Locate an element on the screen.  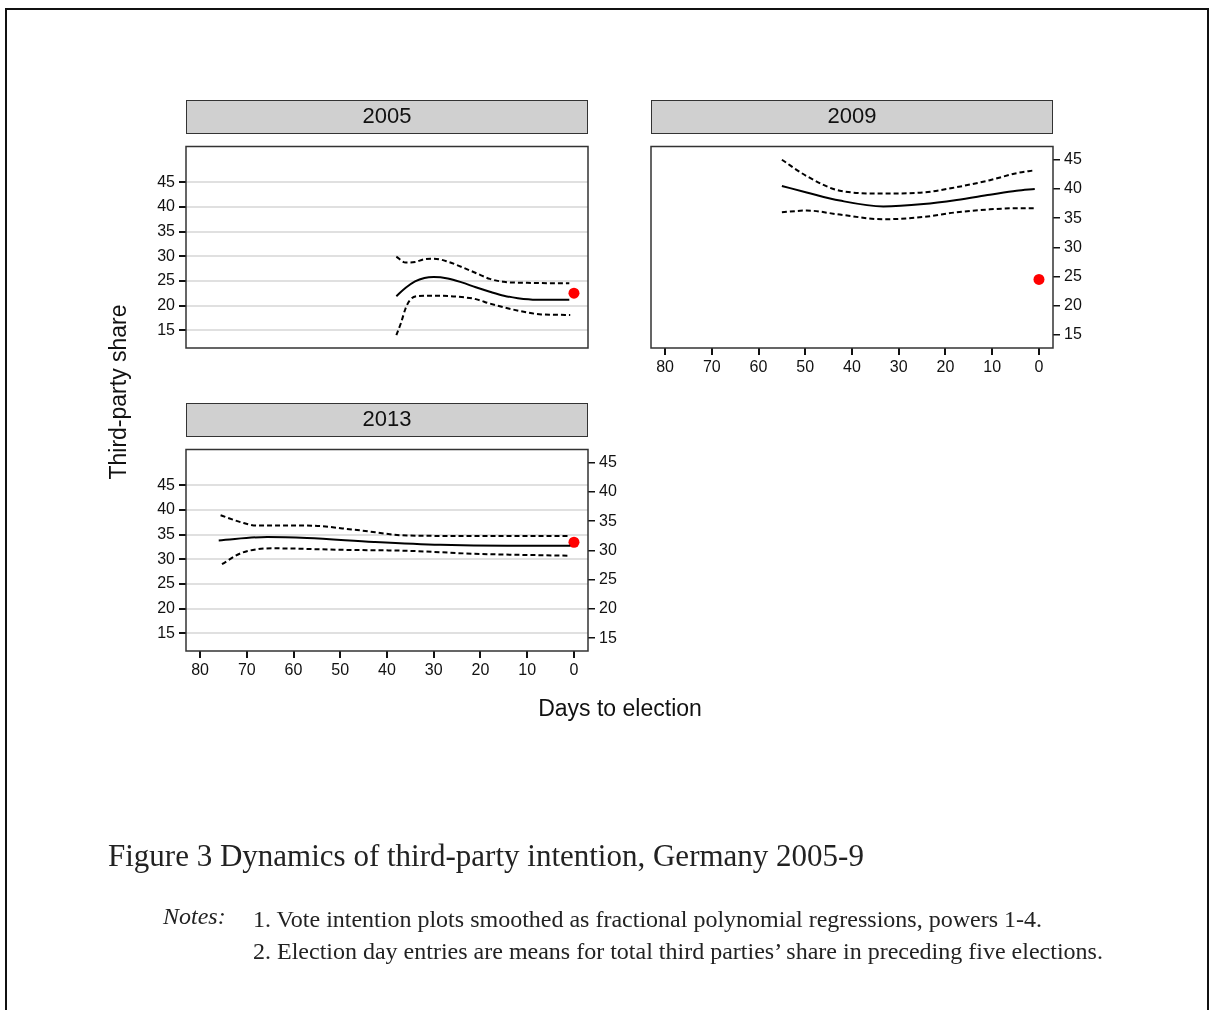
text: 1. Vote intention plots smoothed as fractional polynomial regressions, powers 1-4. is located at coordinates (648, 919).